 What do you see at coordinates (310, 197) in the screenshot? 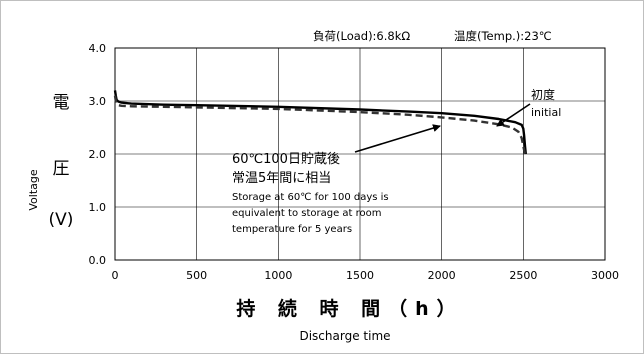
I see `stored-label-en-1: Storage at 60℃ for 100 days is` at bounding box center [310, 197].